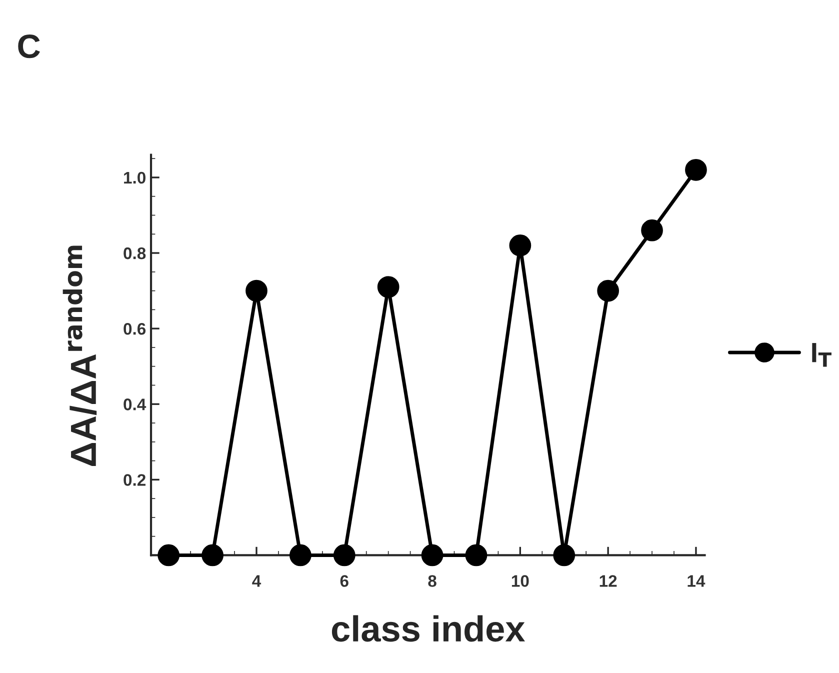 This screenshot has height=673, width=839. I want to click on x-tick-label: 8, so click(432, 581).